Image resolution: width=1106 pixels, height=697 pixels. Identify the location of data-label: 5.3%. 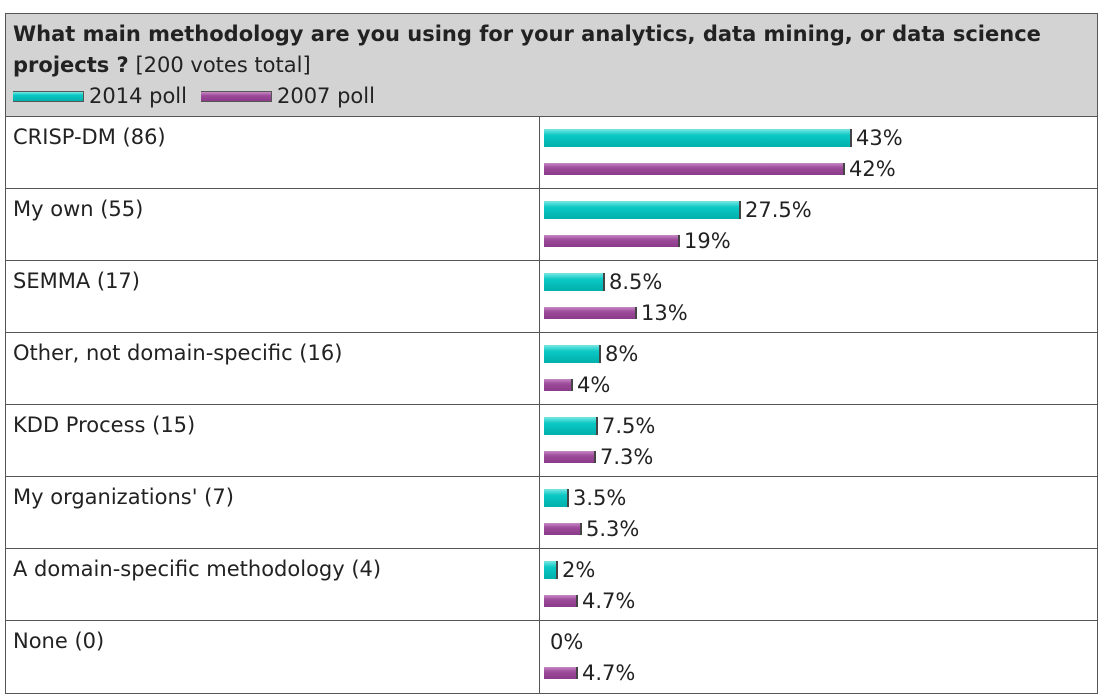
(613, 528).